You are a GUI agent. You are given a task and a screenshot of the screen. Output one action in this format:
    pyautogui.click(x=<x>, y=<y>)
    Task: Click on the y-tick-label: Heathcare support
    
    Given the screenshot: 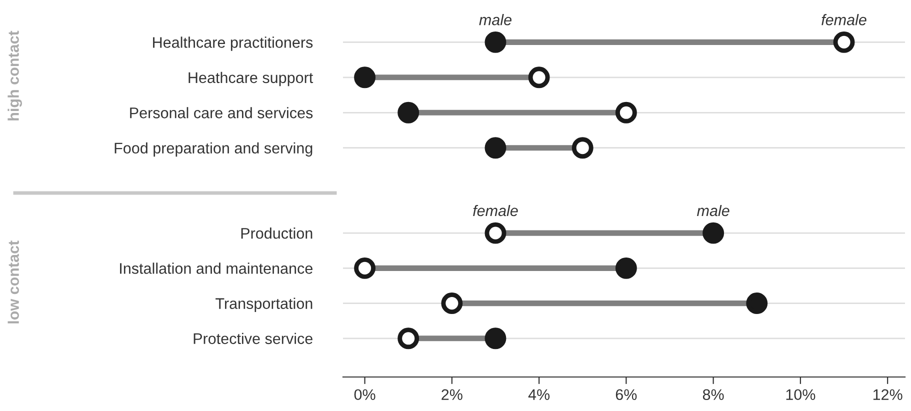 What is the action you would take?
    pyautogui.click(x=251, y=79)
    